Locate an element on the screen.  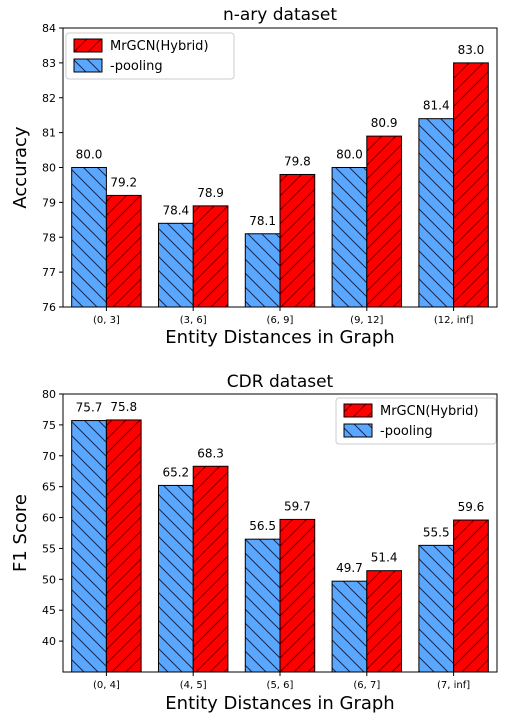
data-label: 75.7 is located at coordinates (89, 408).